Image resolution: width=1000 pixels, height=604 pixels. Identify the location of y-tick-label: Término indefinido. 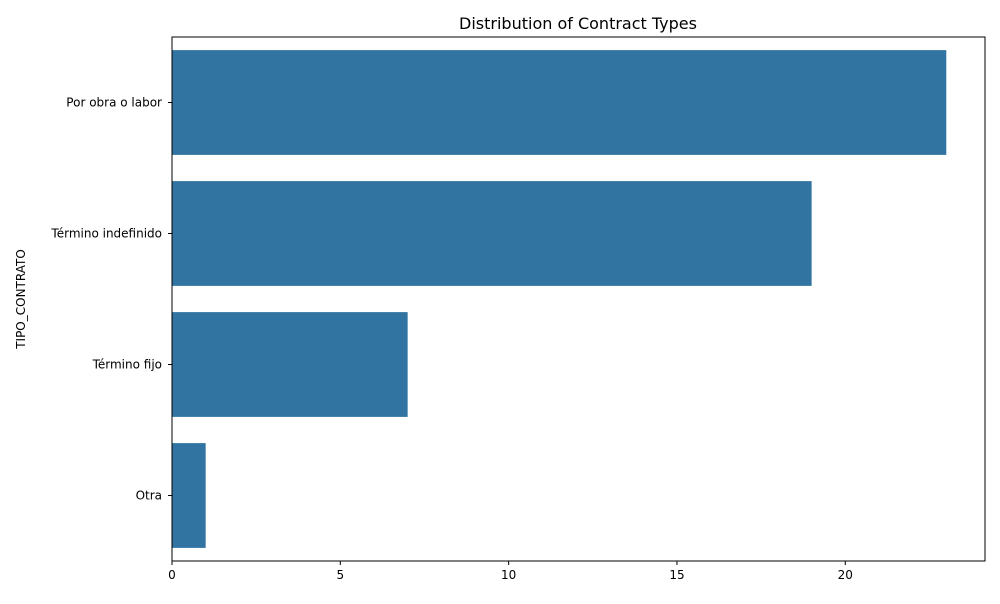
(106, 234).